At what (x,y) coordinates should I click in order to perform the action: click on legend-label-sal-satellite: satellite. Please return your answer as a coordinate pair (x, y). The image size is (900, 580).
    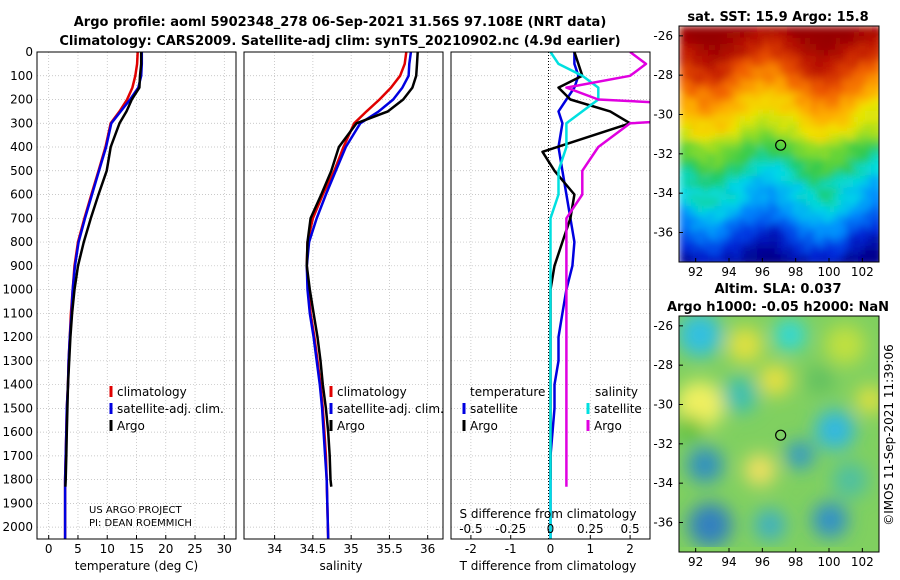
    Looking at the image, I should click on (618, 409).